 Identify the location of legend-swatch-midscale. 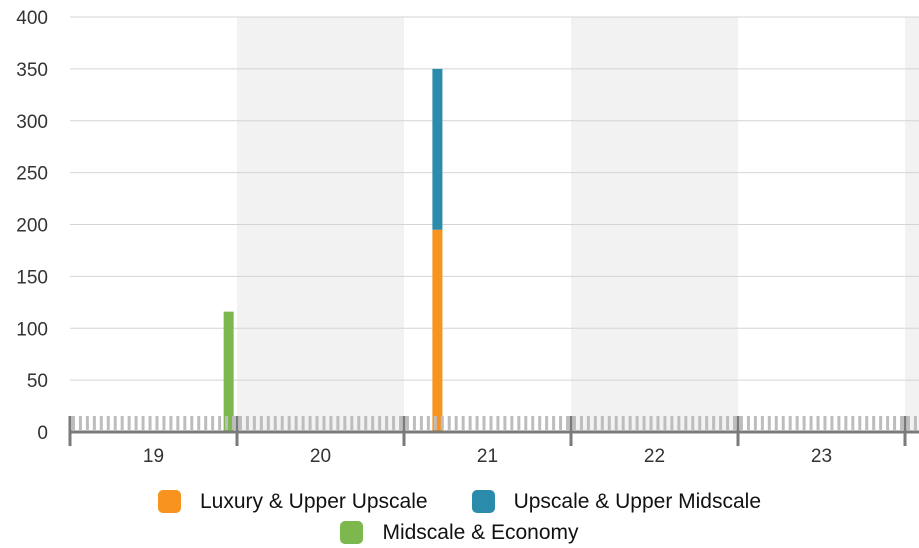
(352, 532).